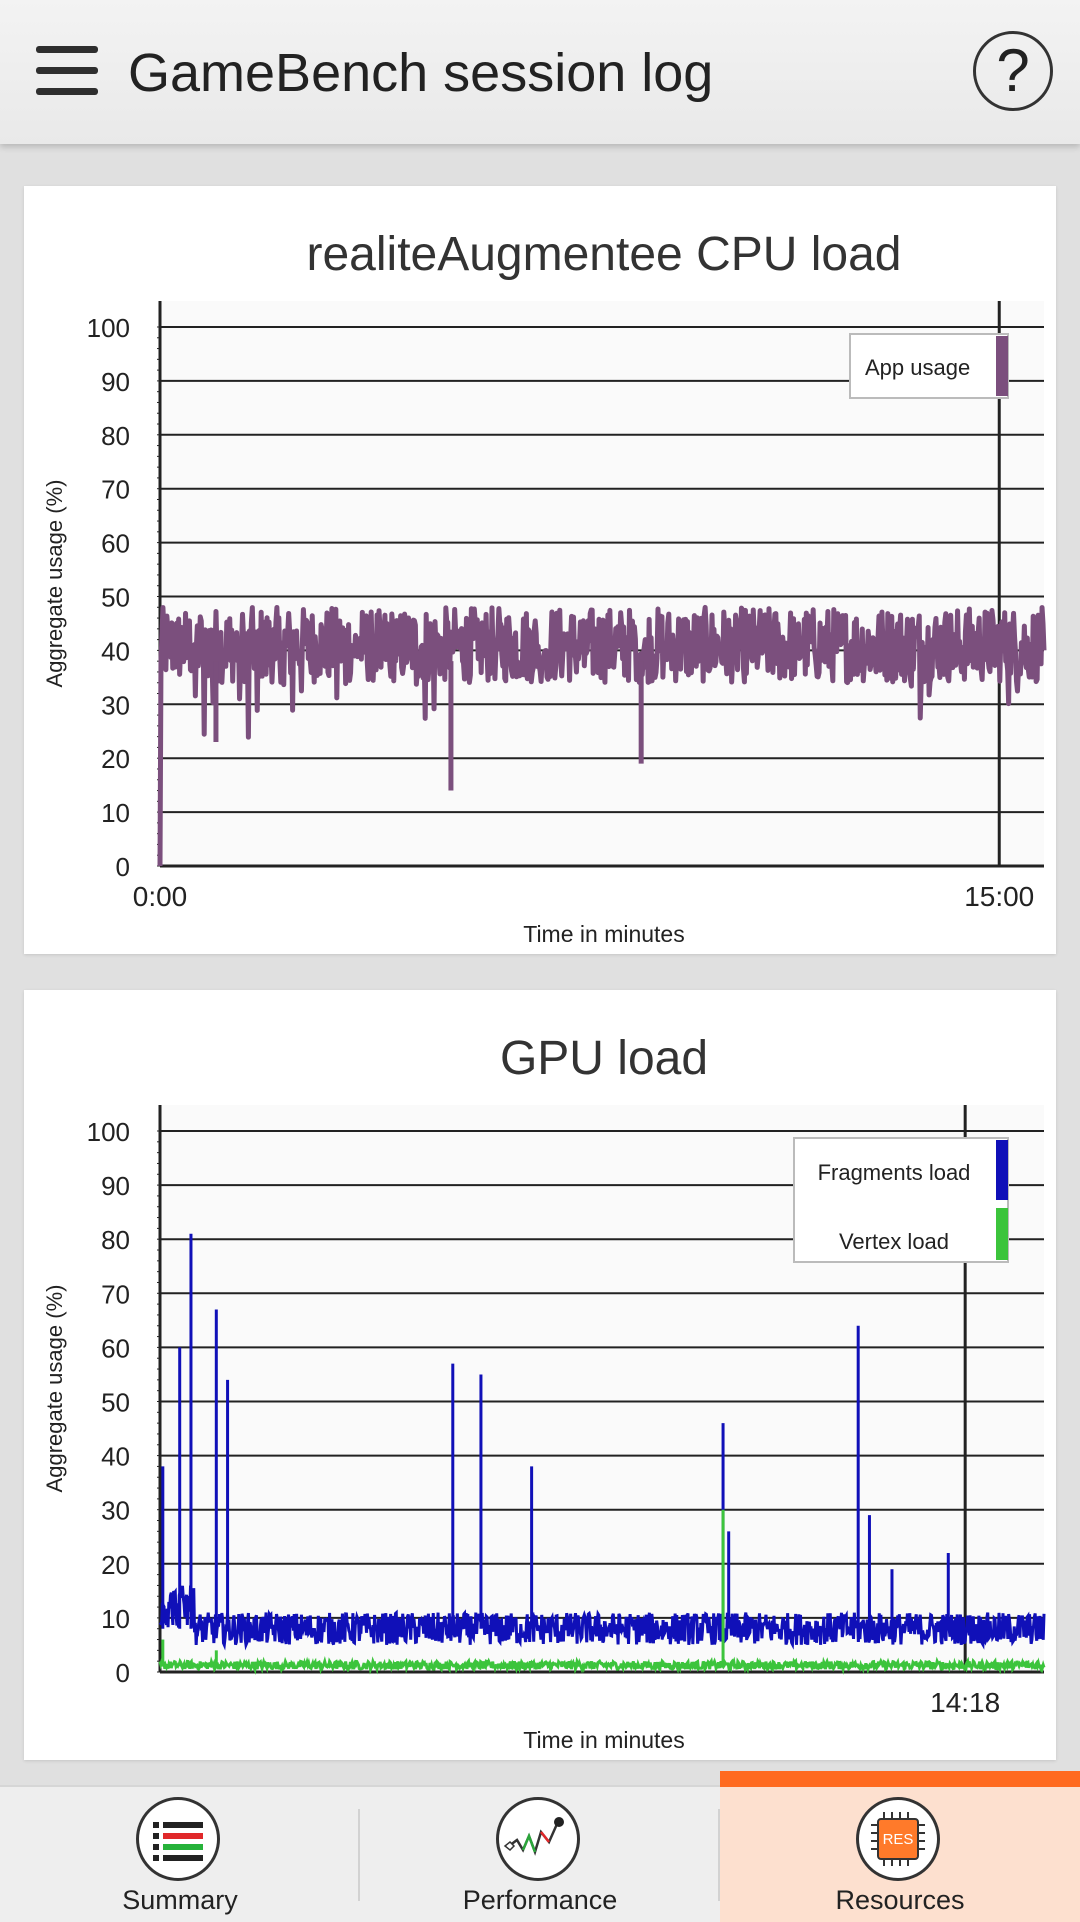 The image size is (1080, 1922). Describe the element at coordinates (180, 1900) in the screenshot. I see `nav-summary-label: Summary` at that location.